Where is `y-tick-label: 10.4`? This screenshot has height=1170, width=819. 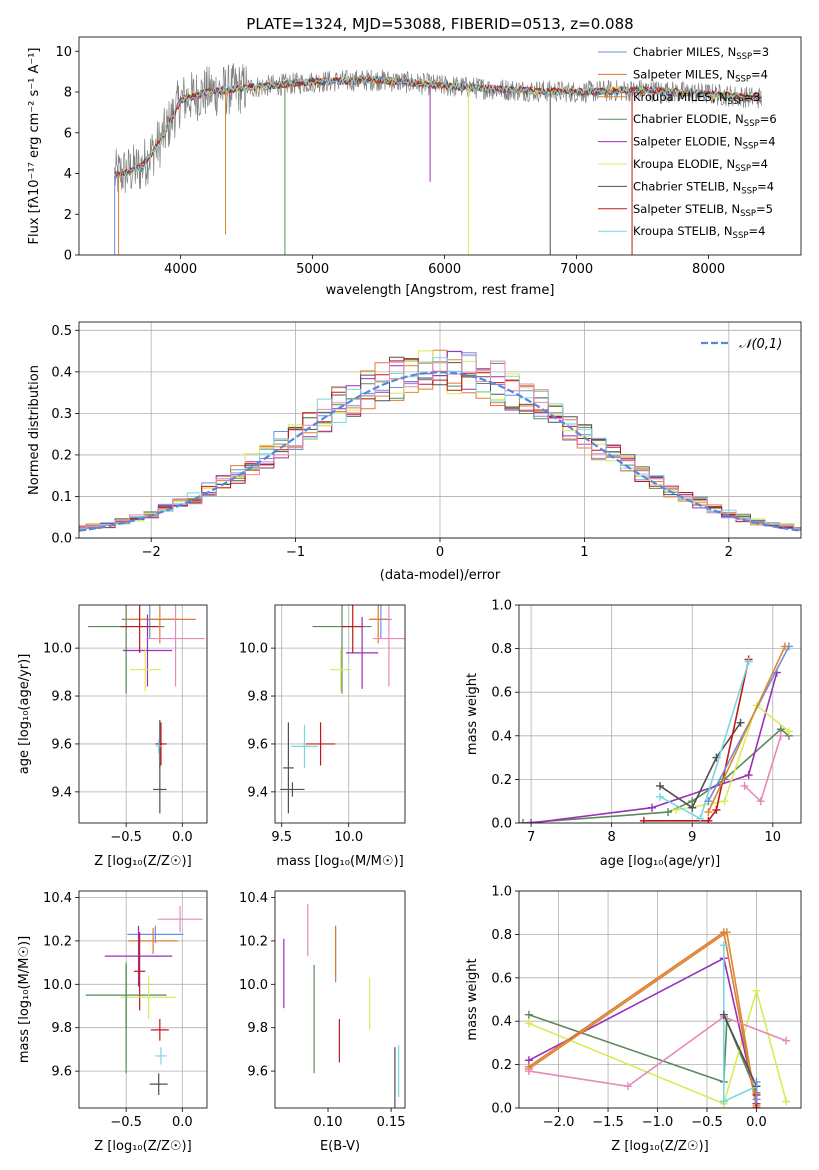
y-tick-label: 10.4 is located at coordinates (253, 898).